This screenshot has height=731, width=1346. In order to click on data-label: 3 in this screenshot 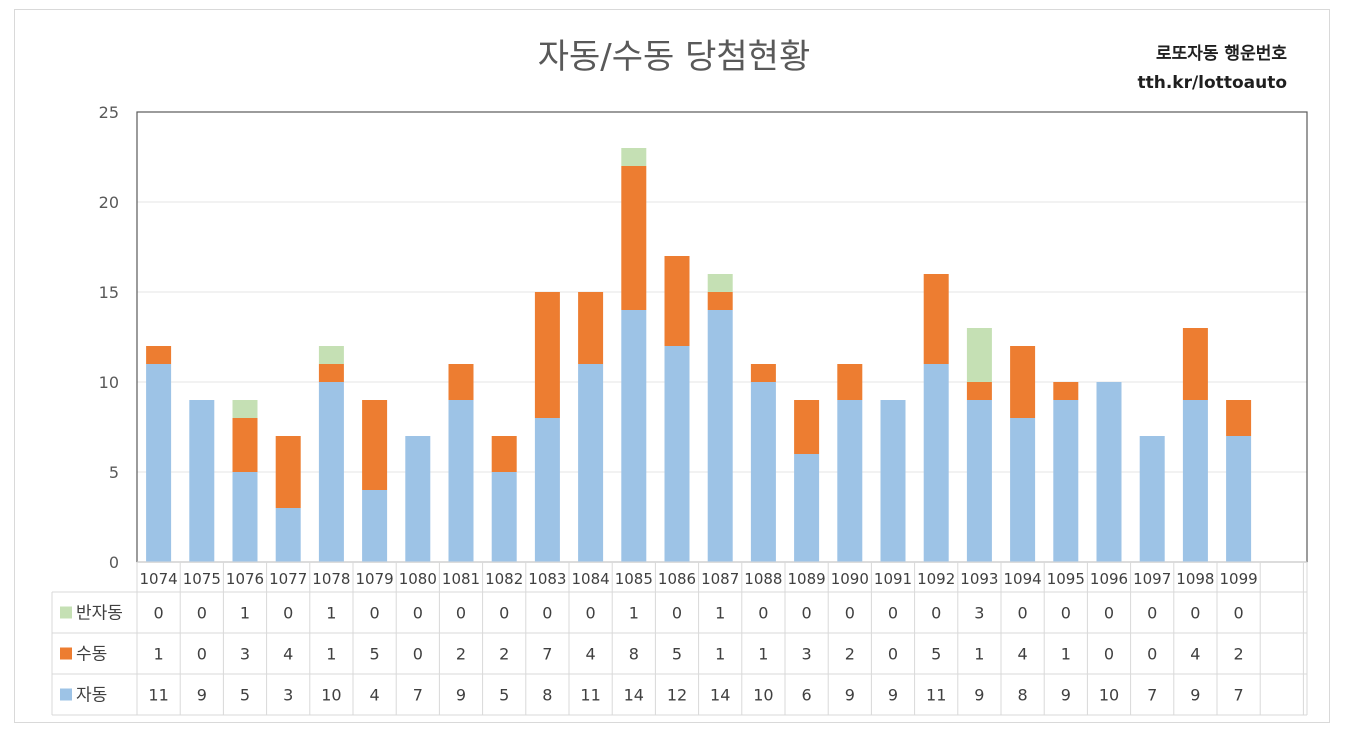, I will do `click(288, 695)`.